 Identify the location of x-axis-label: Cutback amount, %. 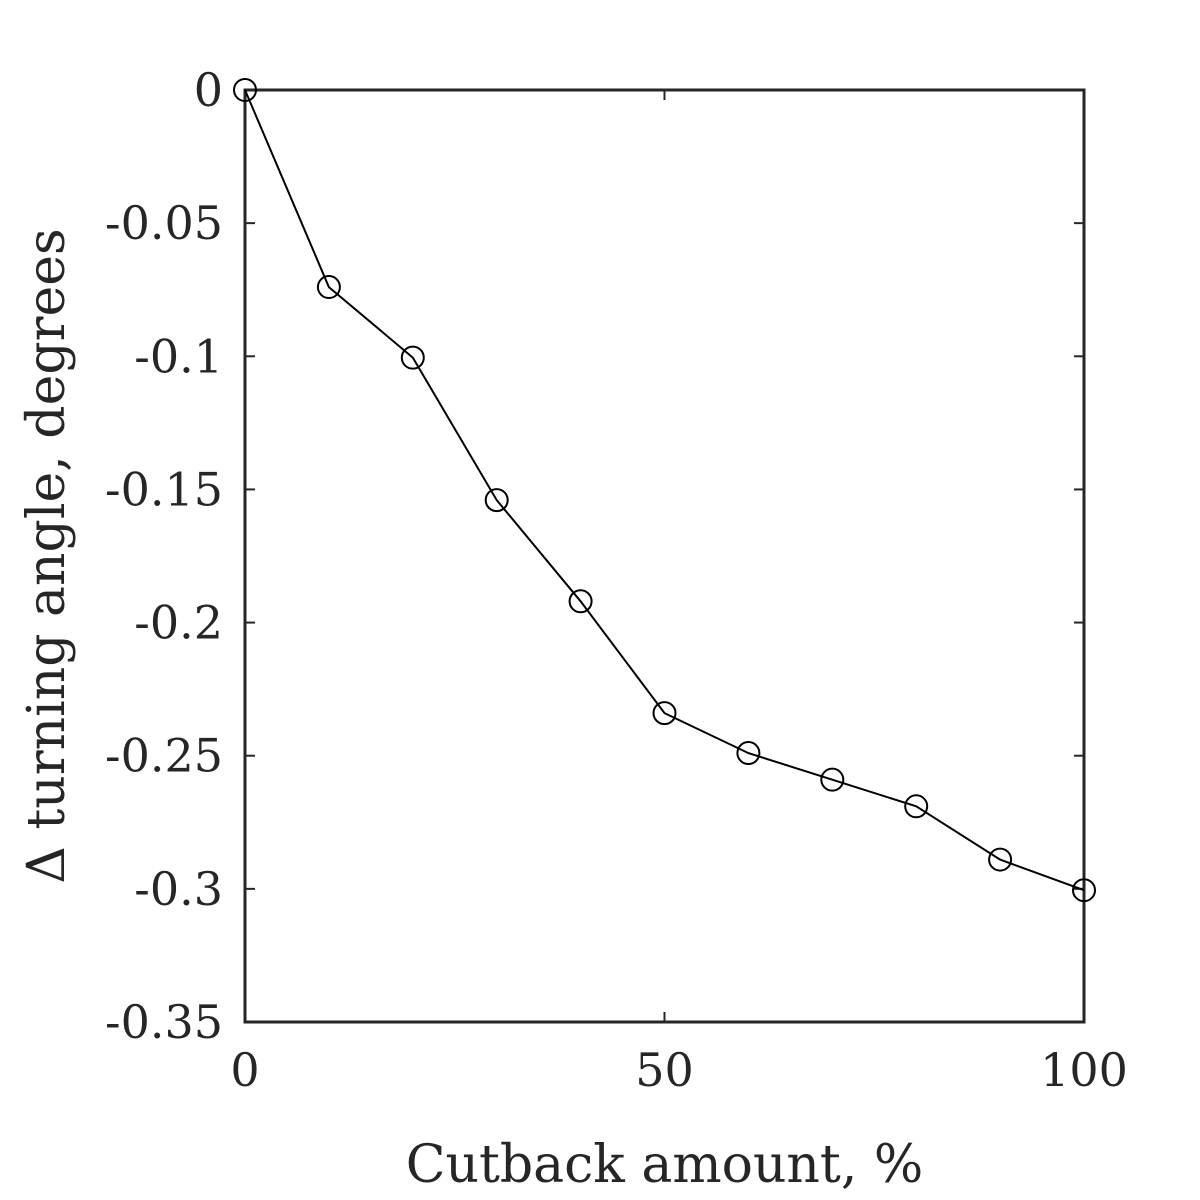
(665, 1165).